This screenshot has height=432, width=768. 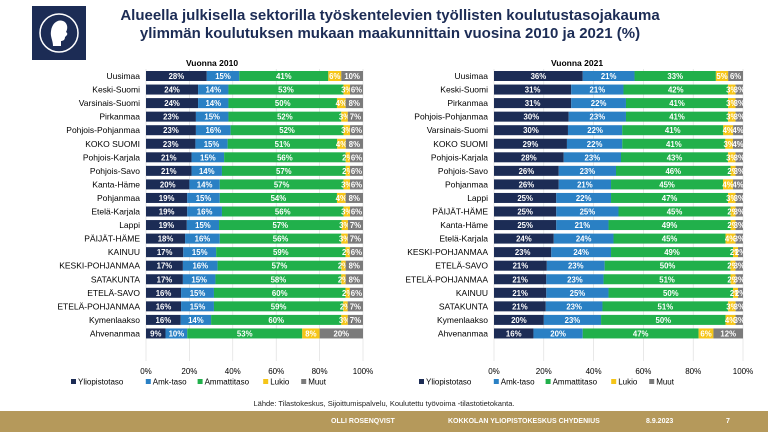 I want to click on x-tick-label: 80%, so click(x=320, y=371).